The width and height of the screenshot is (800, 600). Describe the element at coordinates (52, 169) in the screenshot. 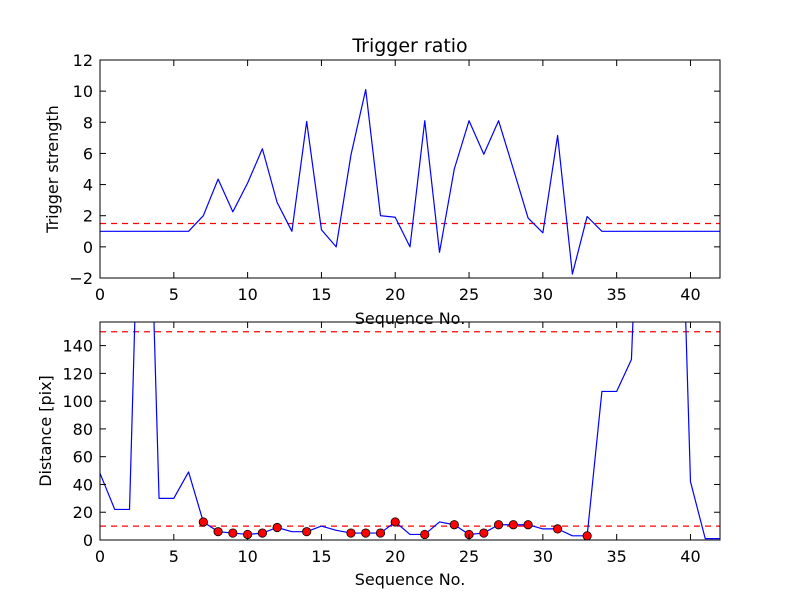

I see `top-y-axis-label: Trigger strength` at that location.